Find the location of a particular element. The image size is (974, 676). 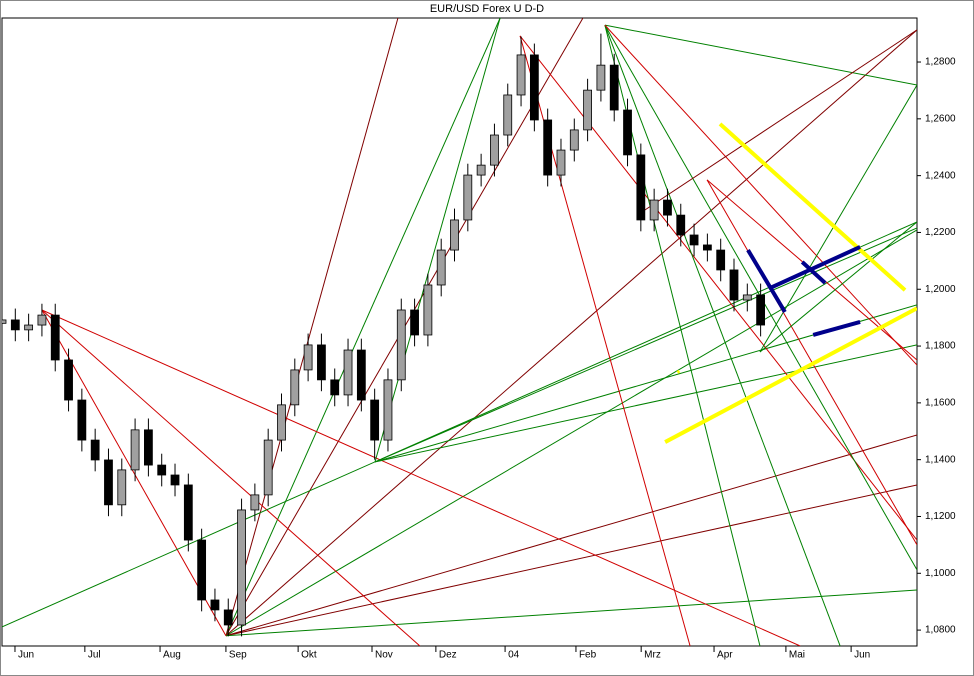

x-tick-label: Sep is located at coordinates (238, 655).